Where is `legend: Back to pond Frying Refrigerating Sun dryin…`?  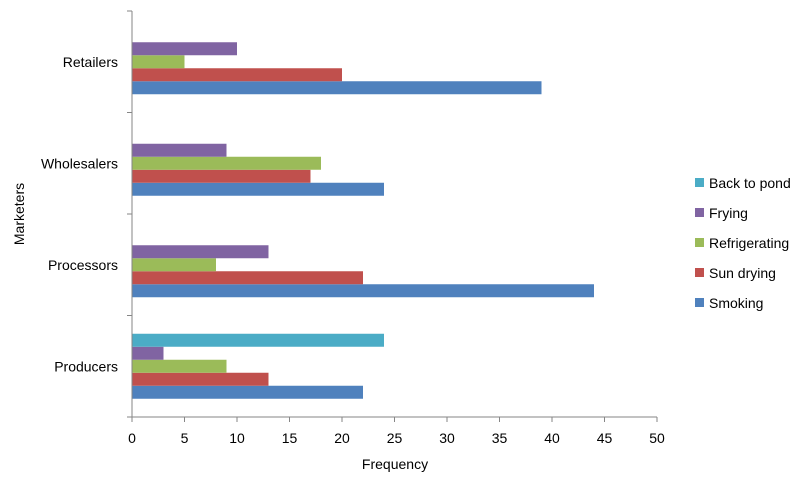
legend: Back to pond Frying Refrigerating Sun dryin… is located at coordinates (743, 243).